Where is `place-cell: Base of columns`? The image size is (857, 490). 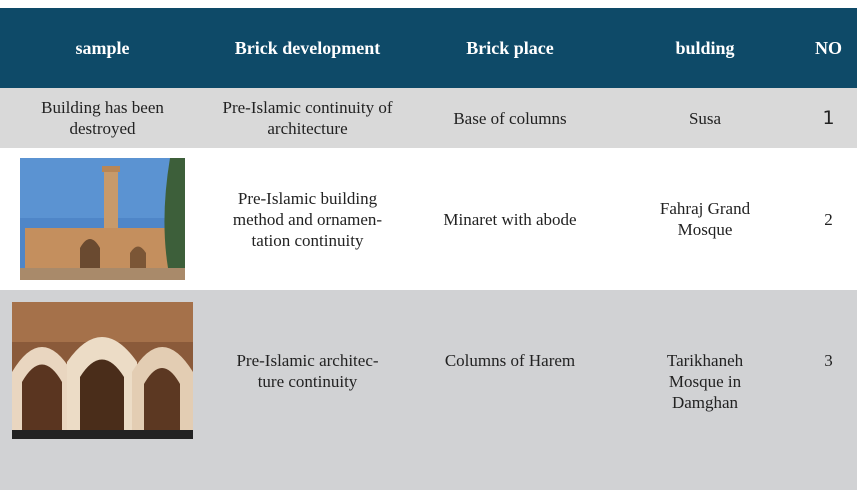 place-cell: Base of columns is located at coordinates (510, 118).